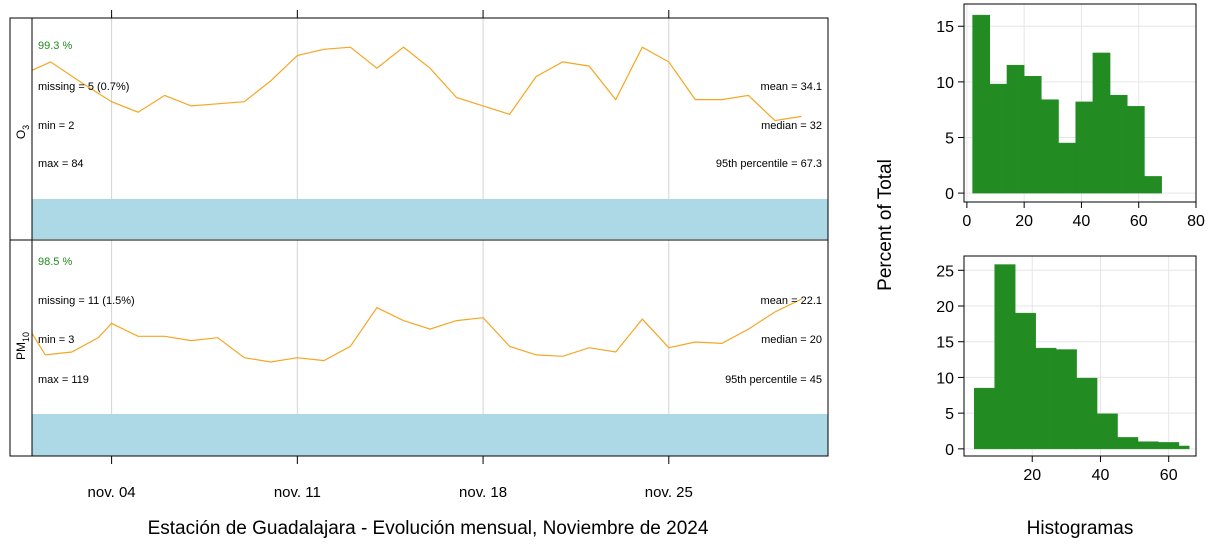 This screenshot has width=1211, height=548. What do you see at coordinates (791, 87) in the screenshot?
I see `o3-mean-text: mean = 34.1` at bounding box center [791, 87].